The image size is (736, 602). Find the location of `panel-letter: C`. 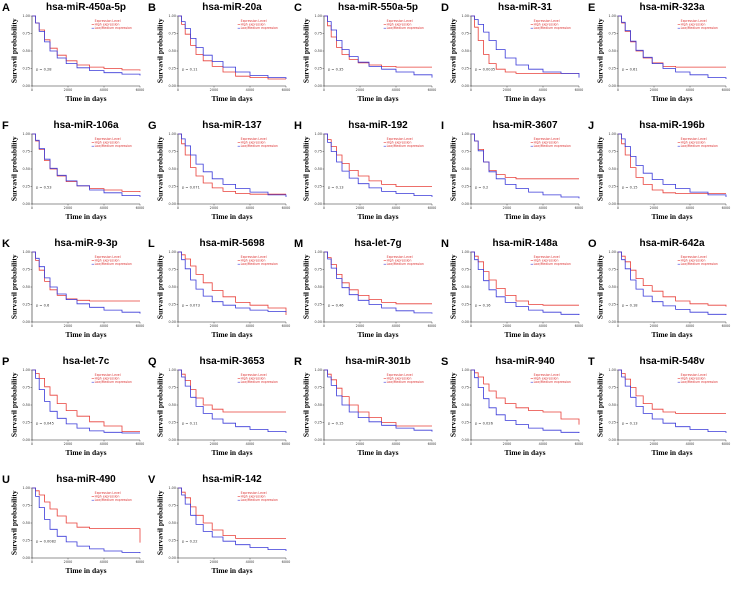

panel-letter: C is located at coordinates (298, 8).